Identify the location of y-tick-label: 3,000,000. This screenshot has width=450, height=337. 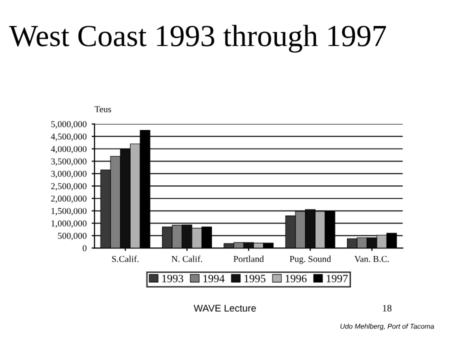
(69, 174).